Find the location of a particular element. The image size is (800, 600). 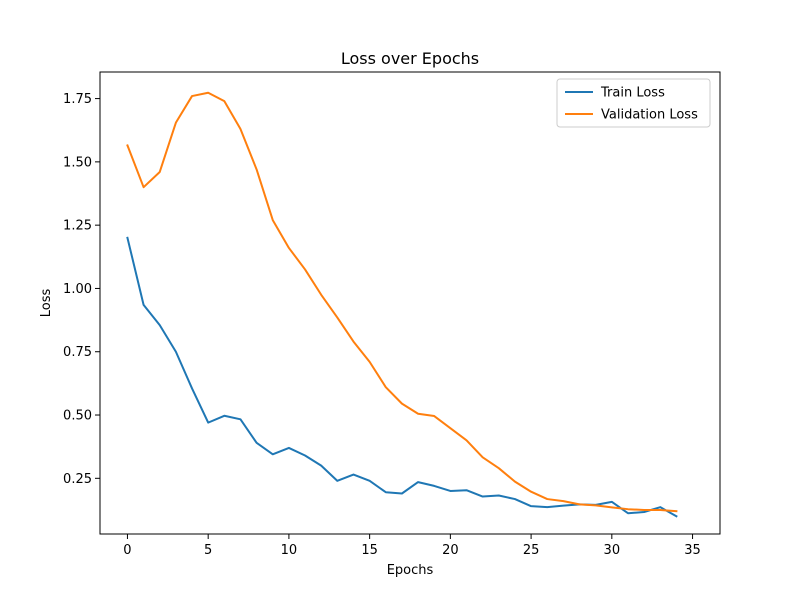

x-tick-label: 25 is located at coordinates (531, 550).